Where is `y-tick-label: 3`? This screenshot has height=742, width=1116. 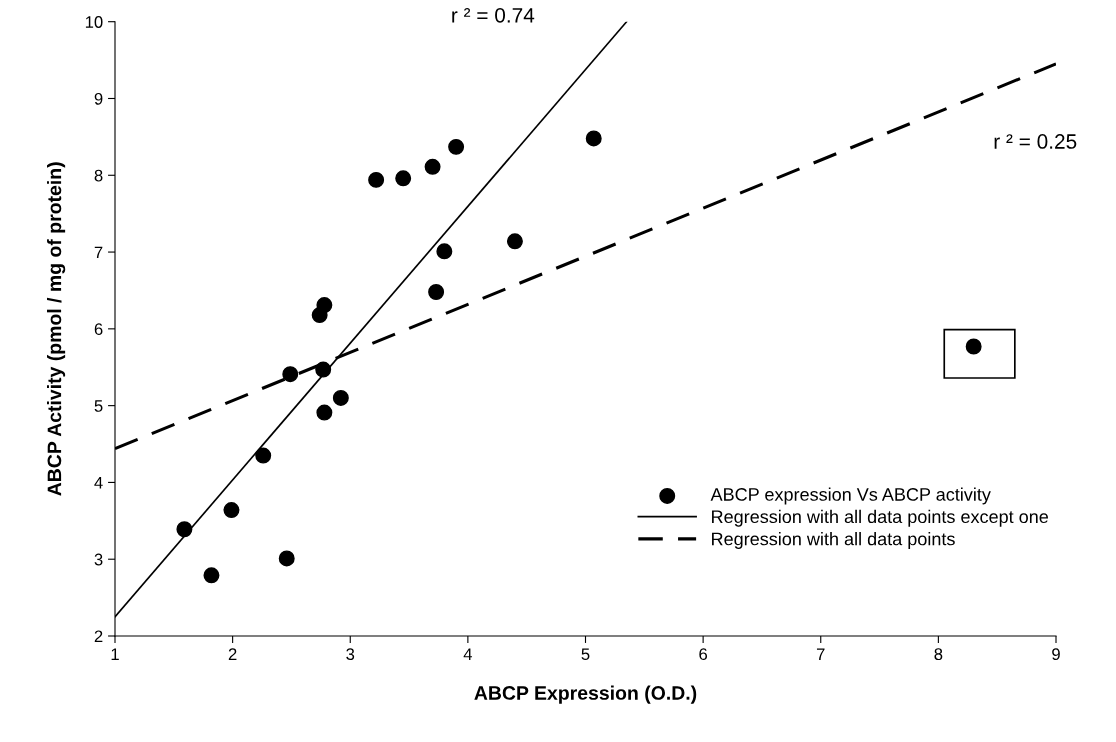
y-tick-label: 3 is located at coordinates (98, 559).